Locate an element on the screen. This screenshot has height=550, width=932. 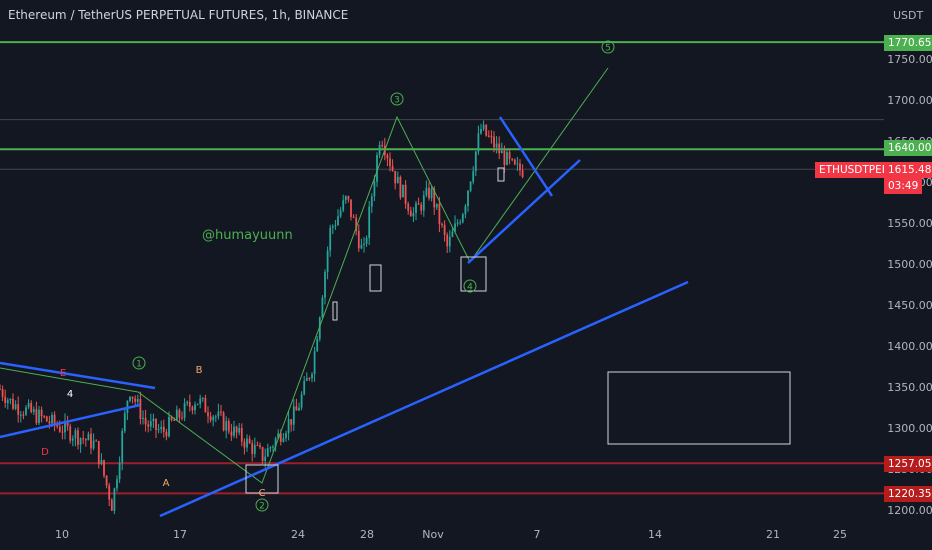
wave-label-5: 5 is located at coordinates (608, 49).